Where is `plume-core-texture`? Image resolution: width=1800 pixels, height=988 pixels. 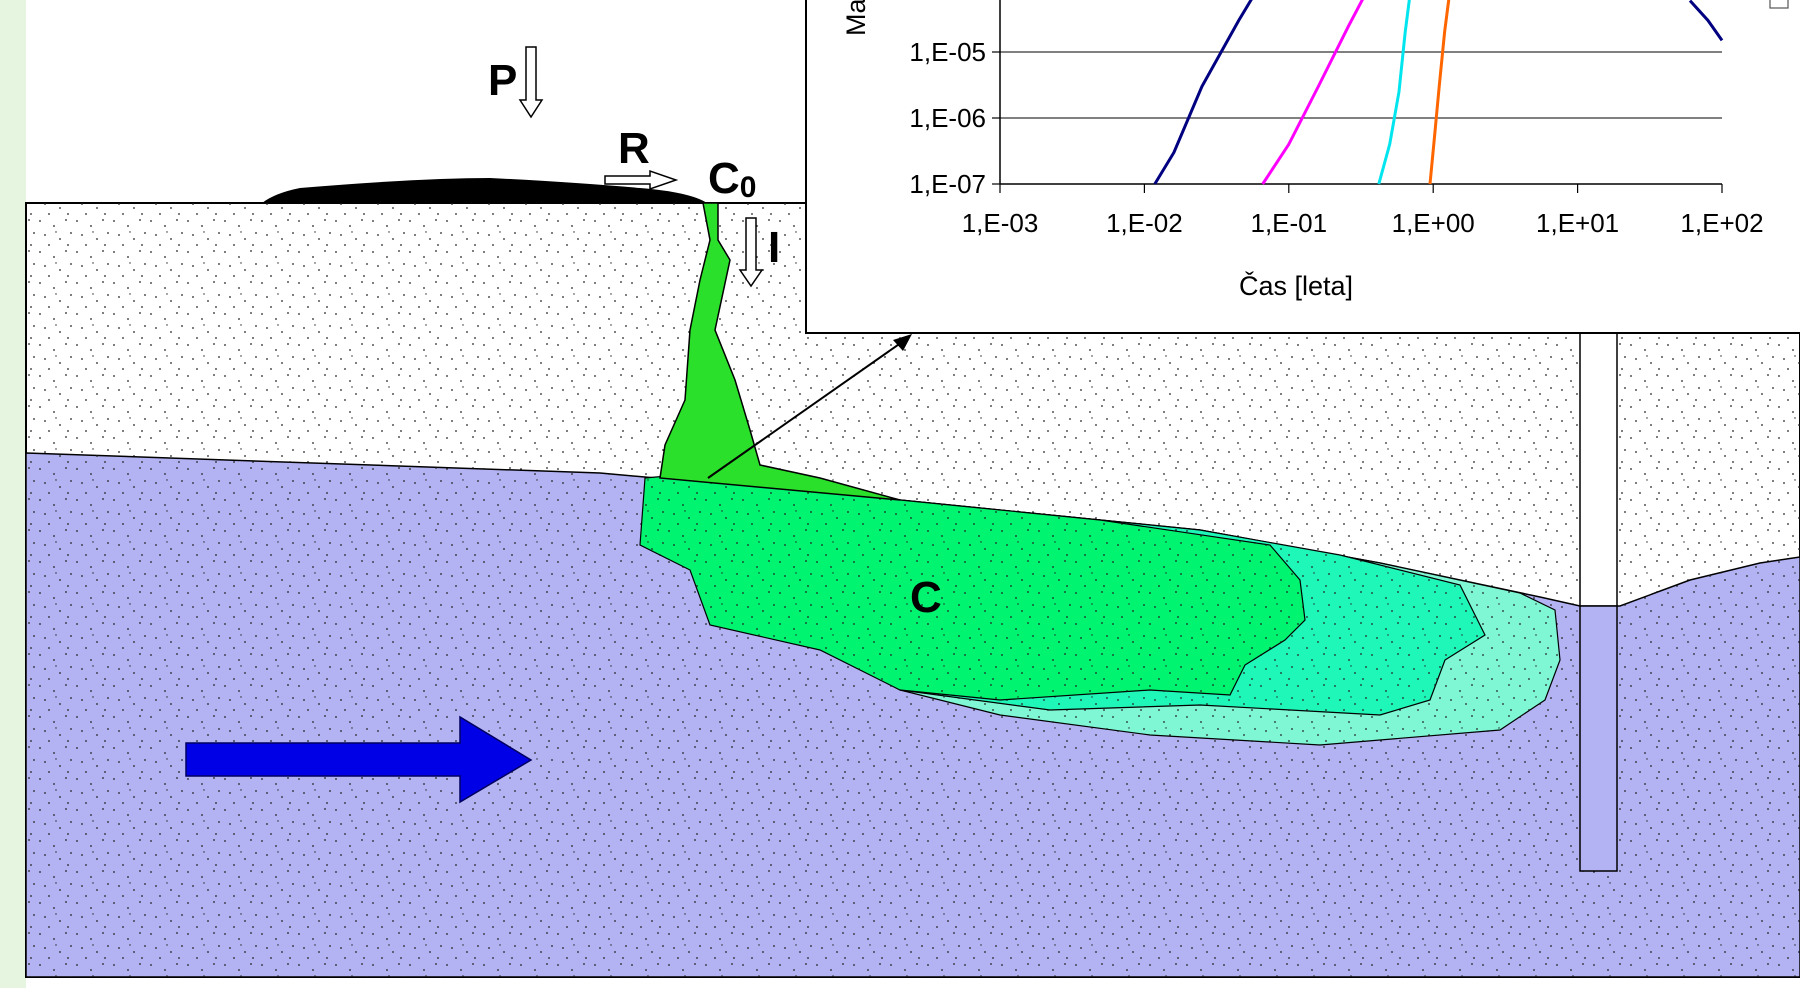
plume-core-texture is located at coordinates (972, 586).